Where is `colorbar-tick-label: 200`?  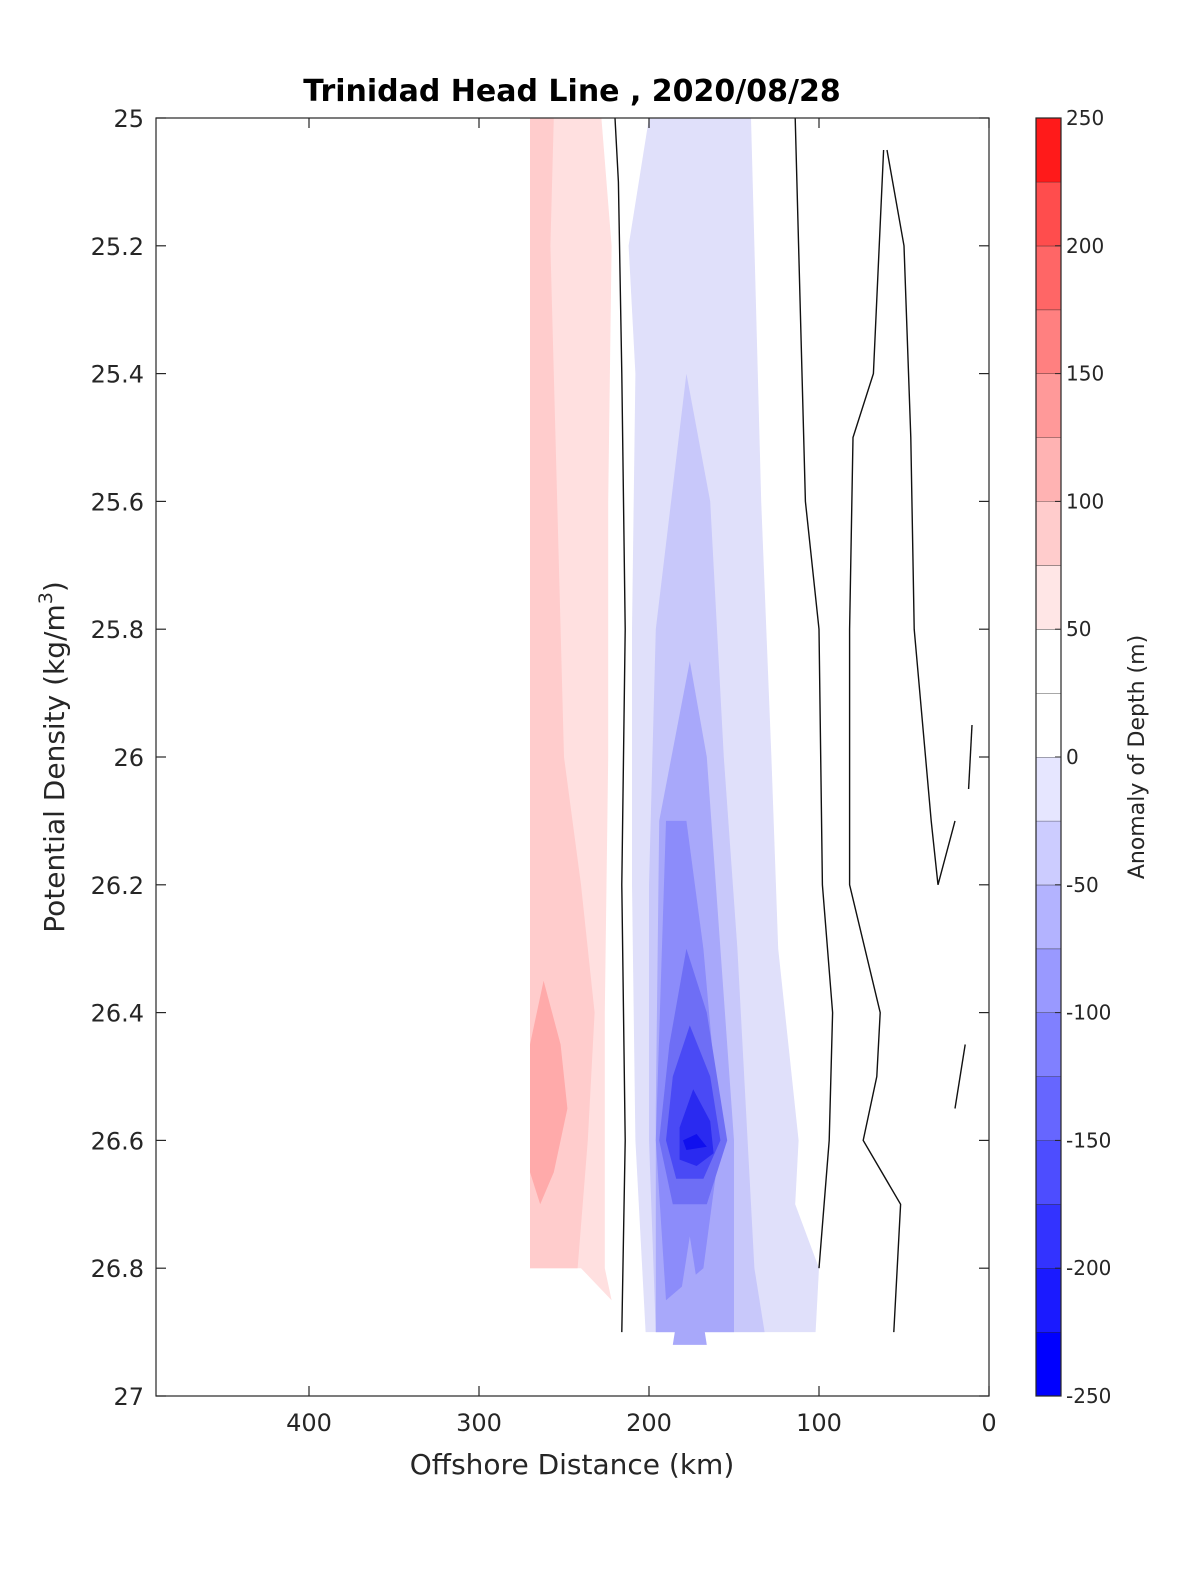
colorbar-tick-label: 200 is located at coordinates (1085, 246).